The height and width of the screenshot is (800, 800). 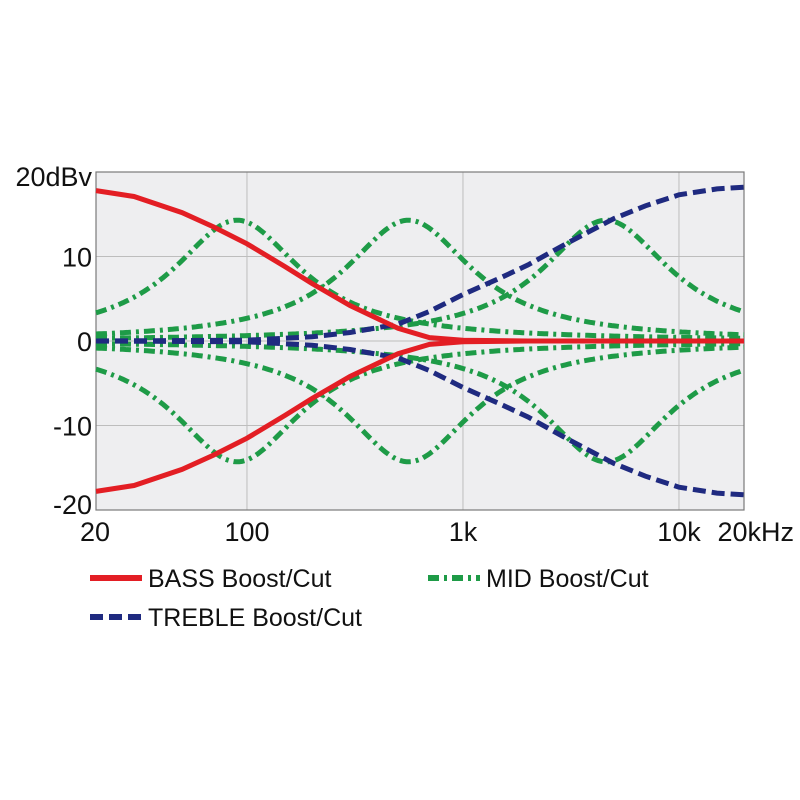 I want to click on x-tick-label: 20, so click(x=95, y=532).